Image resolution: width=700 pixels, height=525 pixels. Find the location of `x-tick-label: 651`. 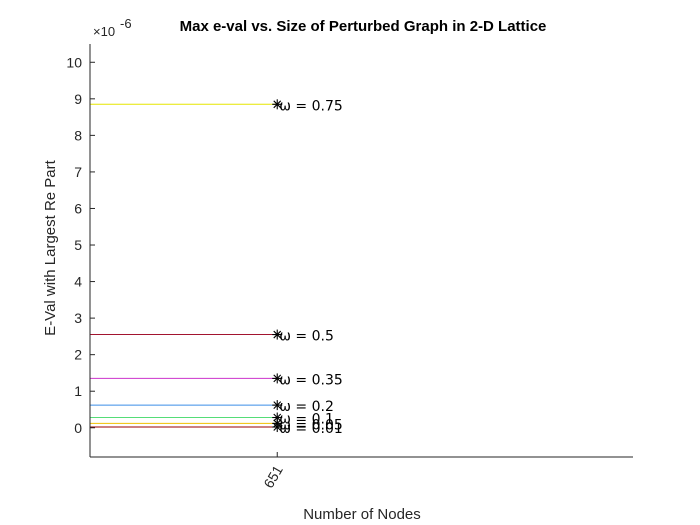

x-tick-label: 651 is located at coordinates (273, 476).